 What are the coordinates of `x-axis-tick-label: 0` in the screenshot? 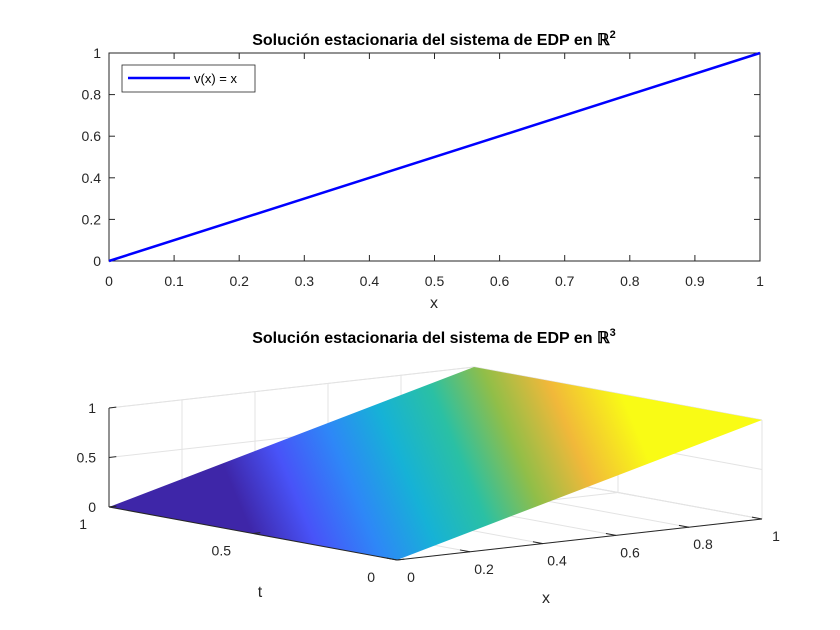 It's located at (411, 577).